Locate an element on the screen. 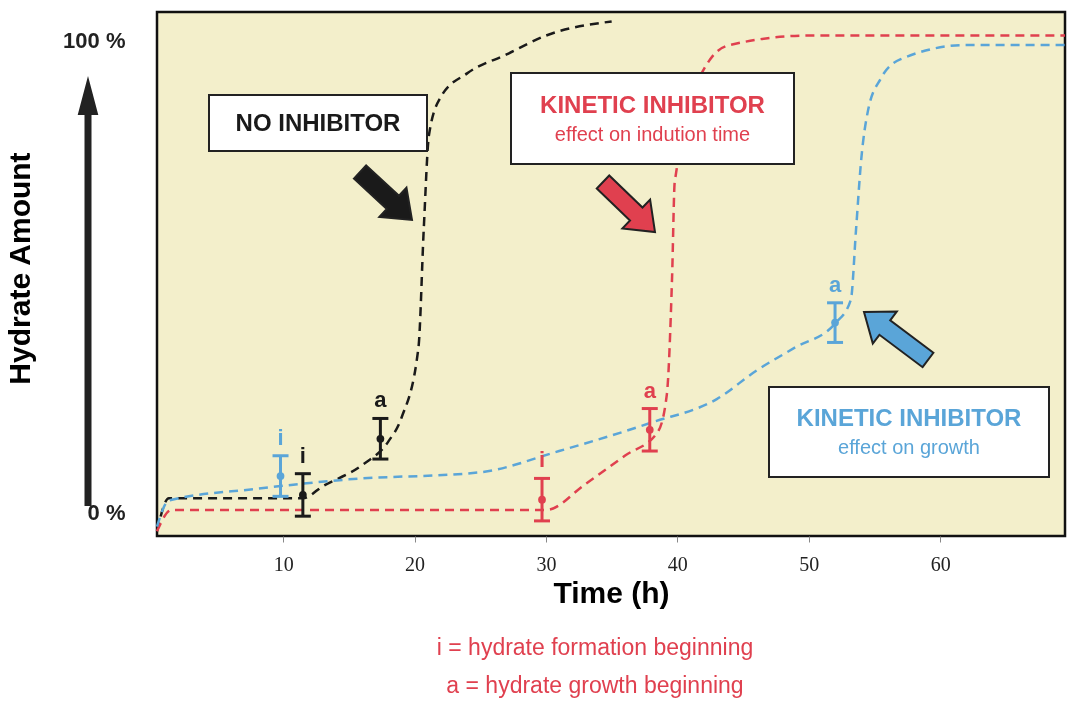  text-box: KINETIC INHIBITOR effect on indution time is located at coordinates (652, 118).